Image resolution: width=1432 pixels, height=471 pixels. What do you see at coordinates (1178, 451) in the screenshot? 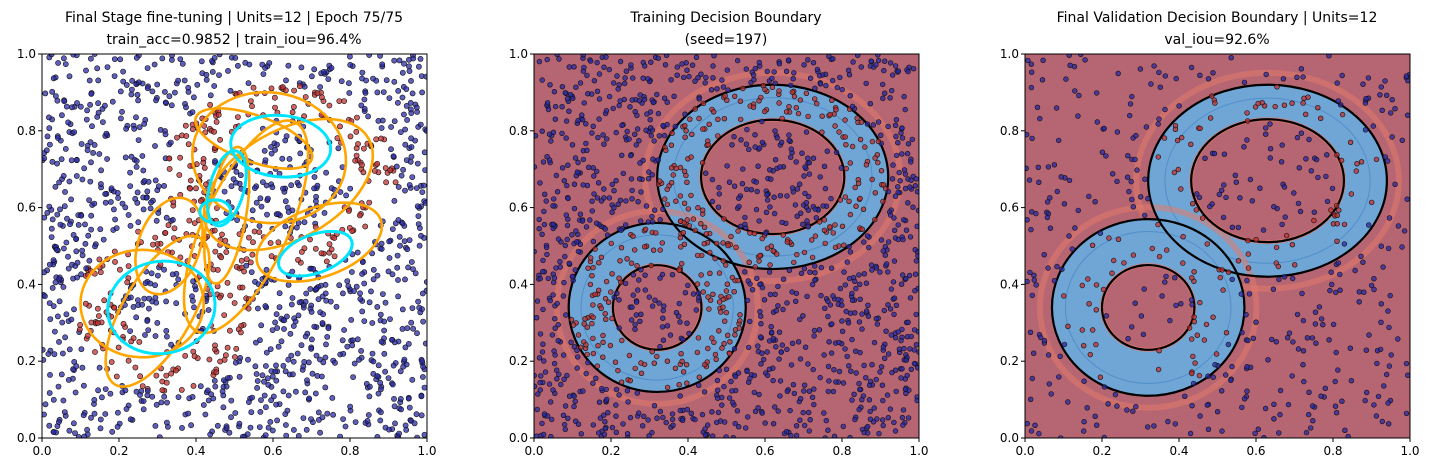
I see `x-tick-label: 0.4` at bounding box center [1178, 451].